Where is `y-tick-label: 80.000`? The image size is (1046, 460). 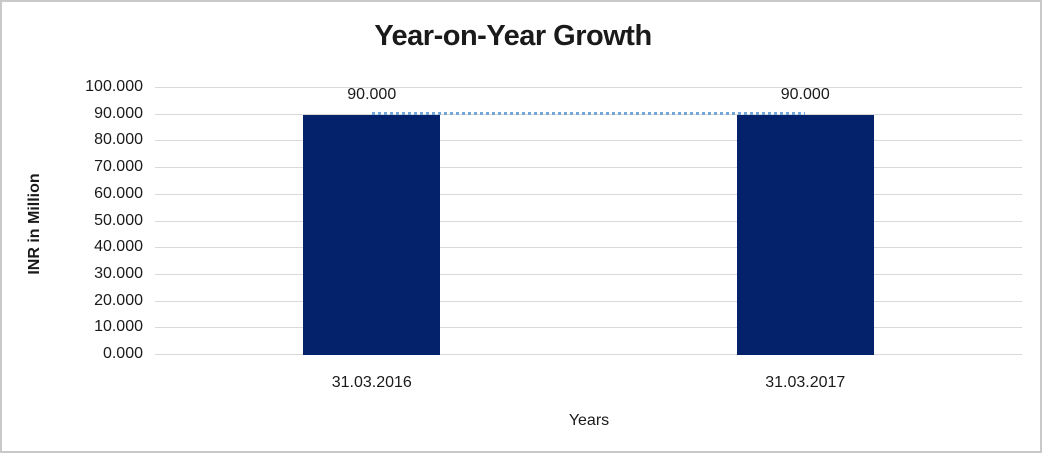 y-tick-label: 80.000 is located at coordinates (118, 139).